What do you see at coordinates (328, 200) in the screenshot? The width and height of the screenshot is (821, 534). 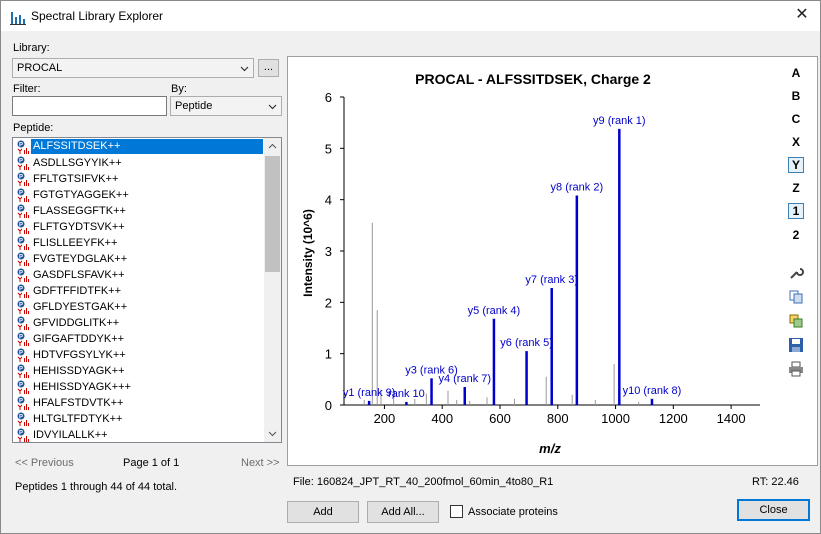 I see `y-tick-label: 4` at bounding box center [328, 200].